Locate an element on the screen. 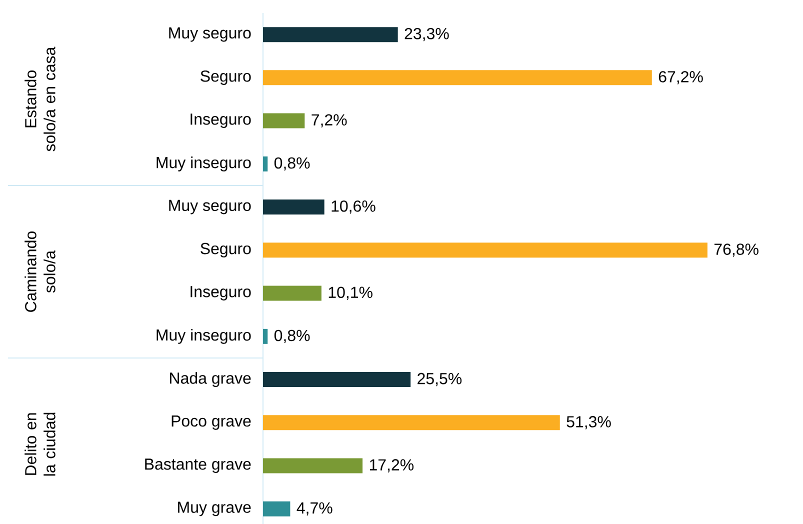  data-label: 7,2% is located at coordinates (329, 121).